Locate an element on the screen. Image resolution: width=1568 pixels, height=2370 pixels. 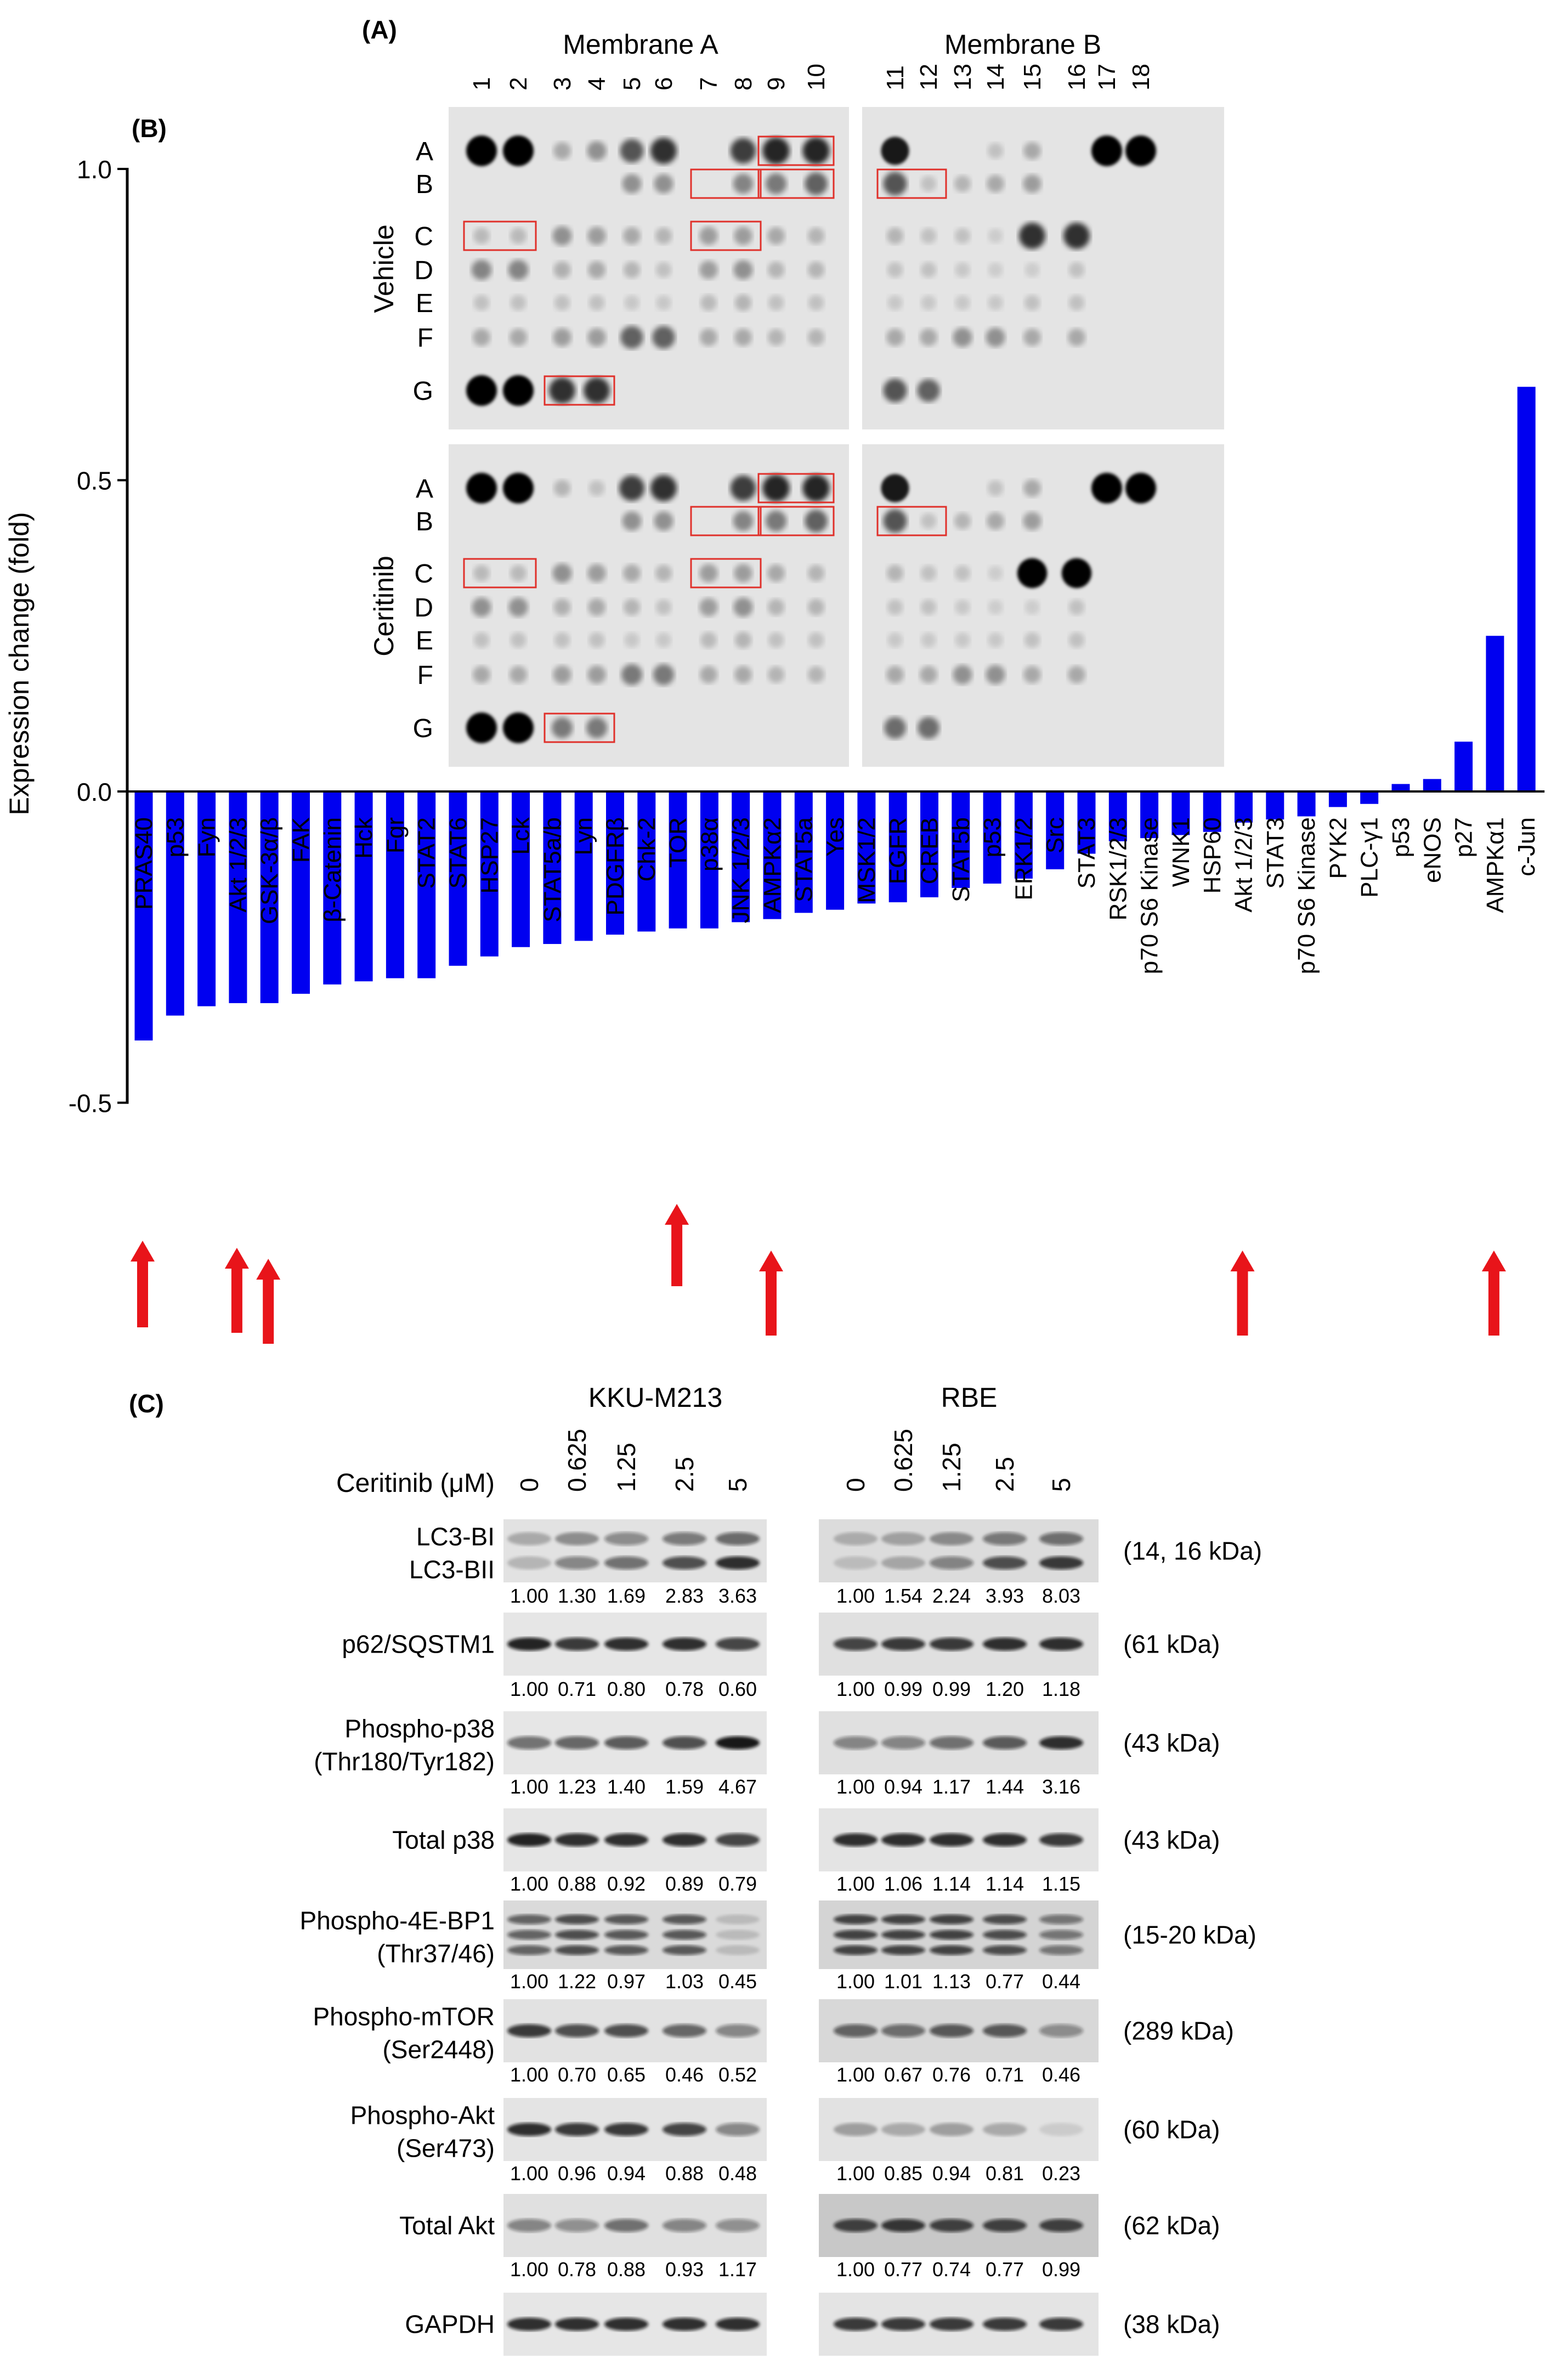
x-tick-label-36: STAT3 is located at coordinates (1275, 853).